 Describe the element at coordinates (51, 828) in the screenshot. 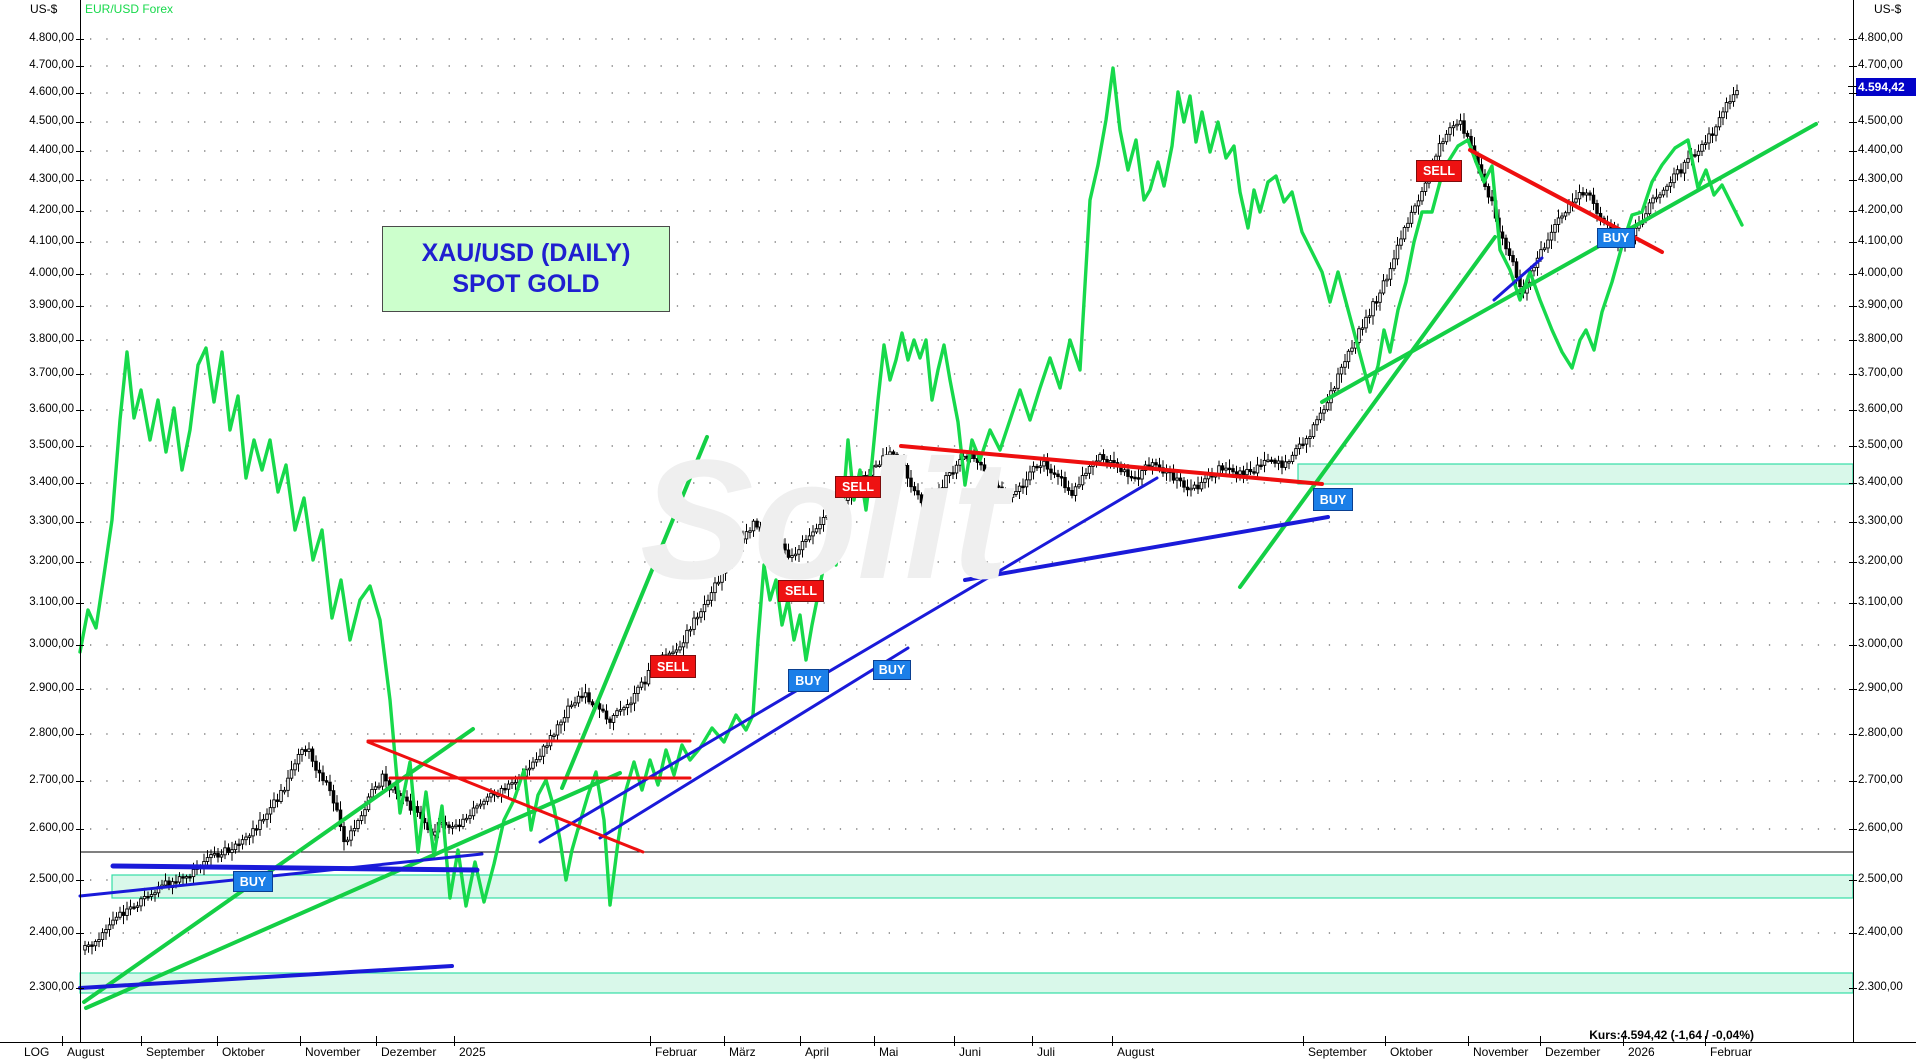

I see `left-price-tick-label: 2.600,00` at that location.